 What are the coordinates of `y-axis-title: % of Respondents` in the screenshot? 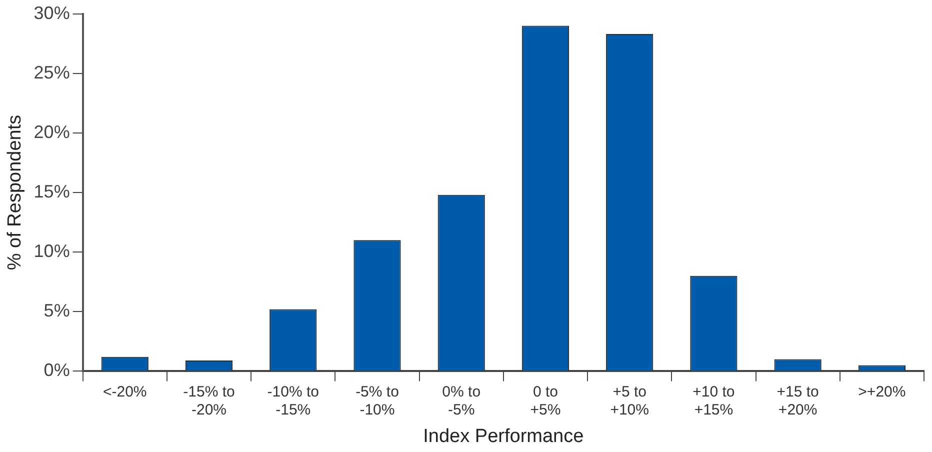 It's located at (15, 192).